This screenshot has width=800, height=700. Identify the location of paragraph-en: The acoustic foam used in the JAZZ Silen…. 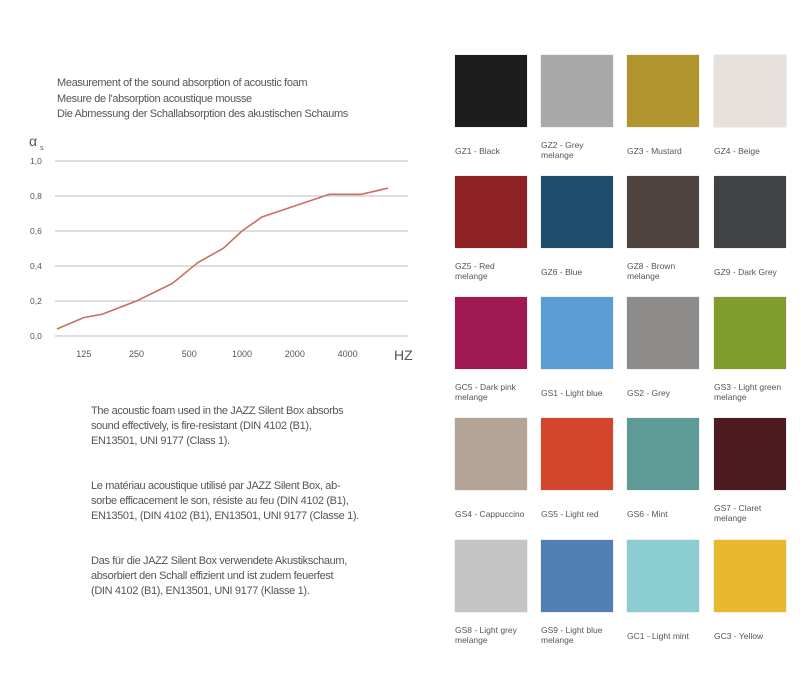
(217, 426).